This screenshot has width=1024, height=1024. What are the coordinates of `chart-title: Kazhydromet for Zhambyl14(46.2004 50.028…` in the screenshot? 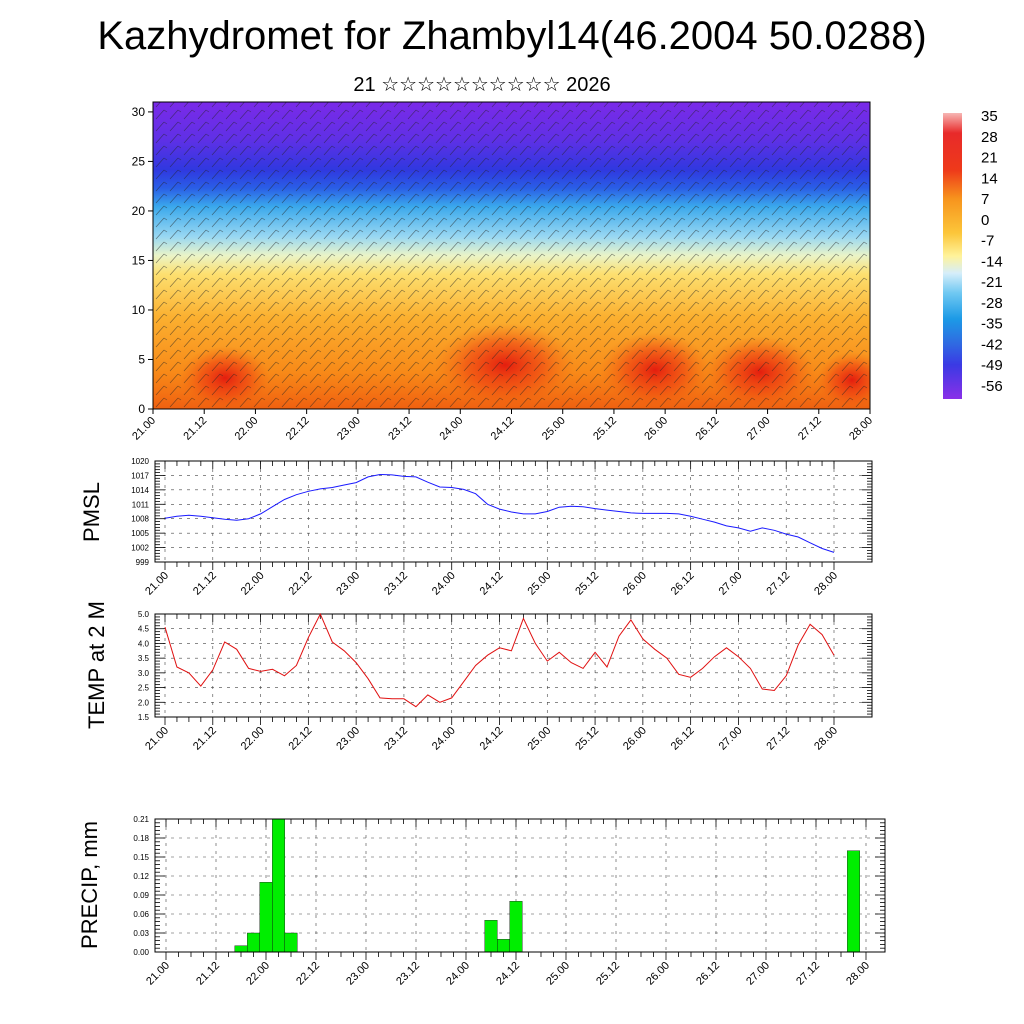 It's located at (512, 36).